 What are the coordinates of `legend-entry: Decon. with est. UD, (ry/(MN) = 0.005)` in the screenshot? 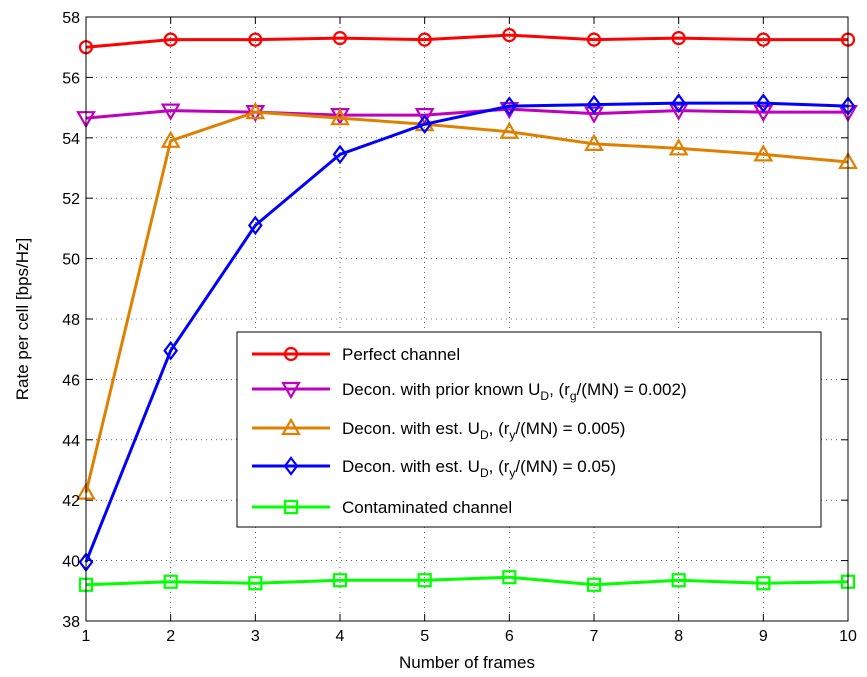 It's located at (438, 429).